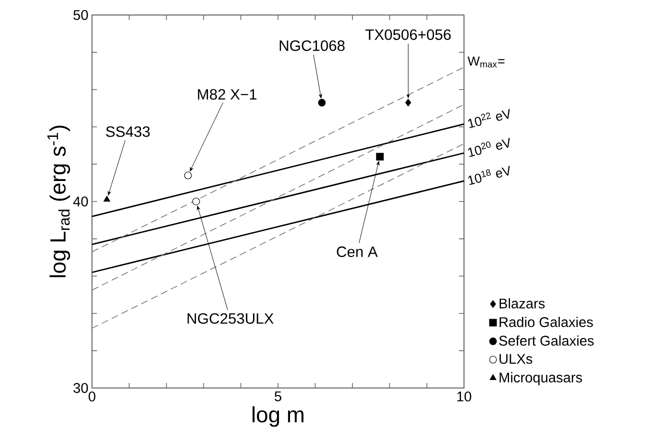 This screenshot has width=665, height=443. What do you see at coordinates (80, 201) in the screenshot?
I see `y-tick-label: 40` at bounding box center [80, 201].